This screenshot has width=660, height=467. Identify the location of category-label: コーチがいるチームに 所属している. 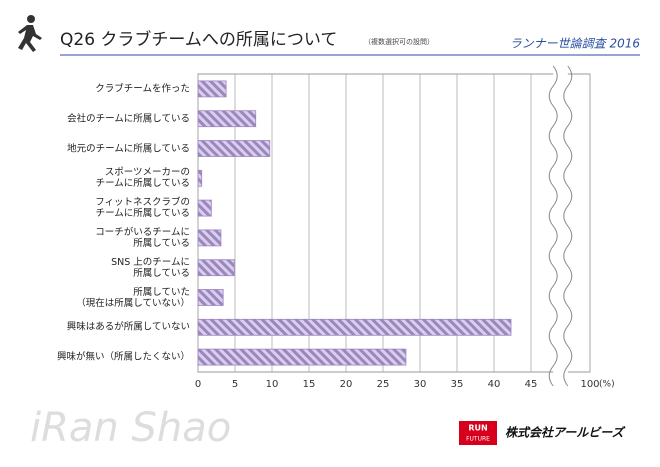
(142, 237).